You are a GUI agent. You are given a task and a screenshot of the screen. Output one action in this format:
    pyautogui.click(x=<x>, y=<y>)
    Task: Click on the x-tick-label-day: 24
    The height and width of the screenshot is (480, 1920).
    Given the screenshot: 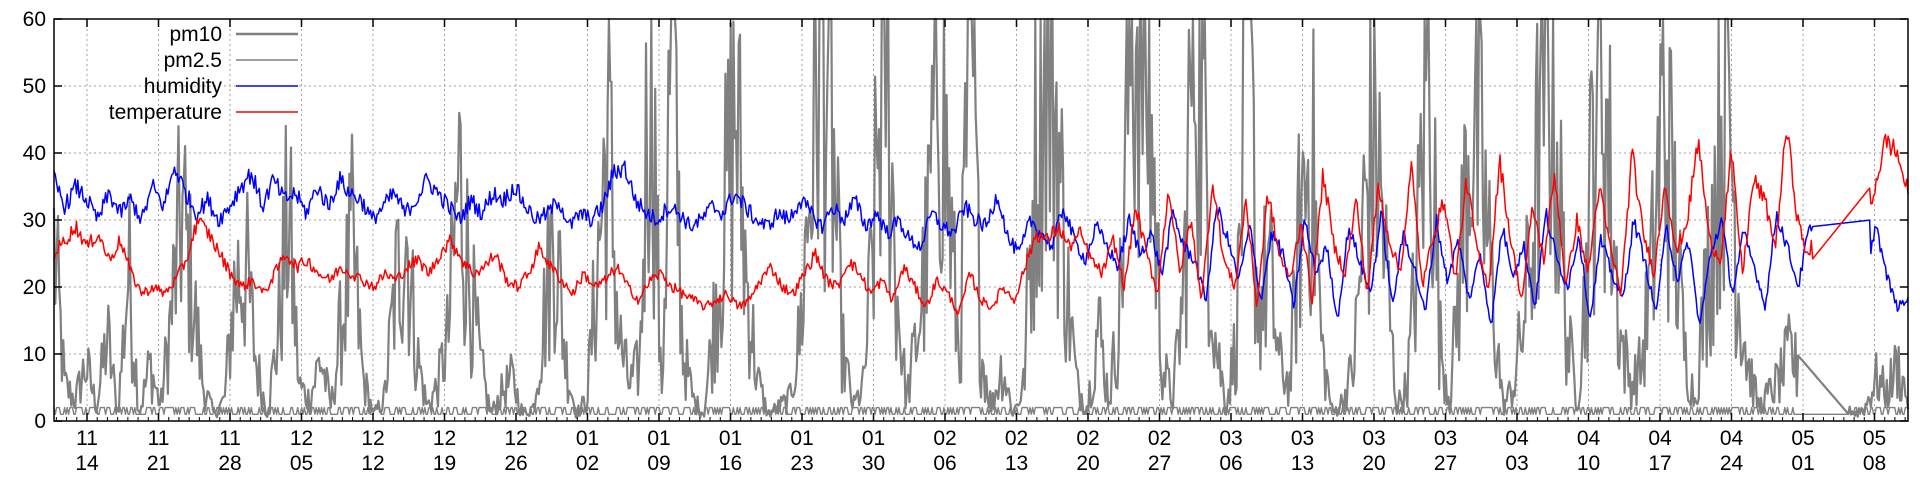 What is the action you would take?
    pyautogui.click(x=1732, y=463)
    